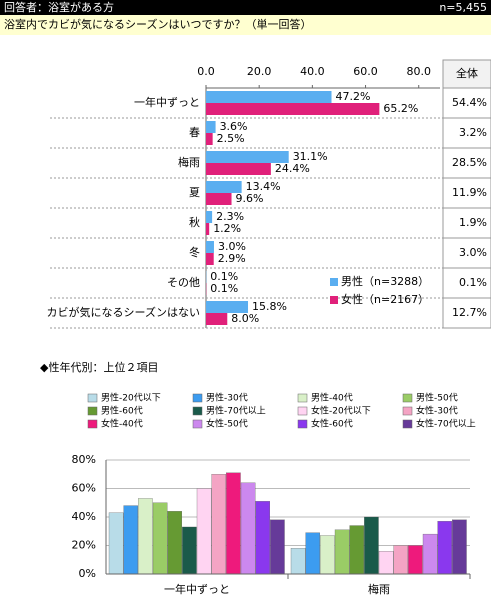 The width and height of the screenshot is (491, 598). Describe the element at coordinates (437, 411) in the screenshot. I see `legend-label: 女性-30代` at that location.